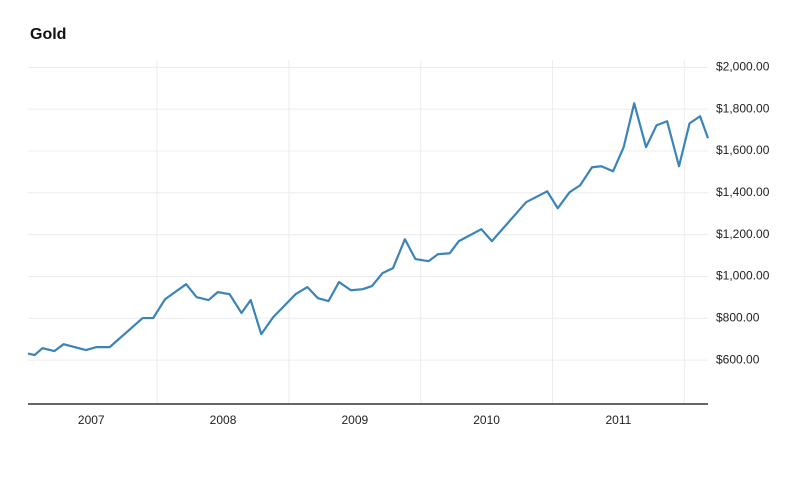 The height and width of the screenshot is (480, 799). I want to click on y-tick-label: $1,200.00, so click(743, 234).